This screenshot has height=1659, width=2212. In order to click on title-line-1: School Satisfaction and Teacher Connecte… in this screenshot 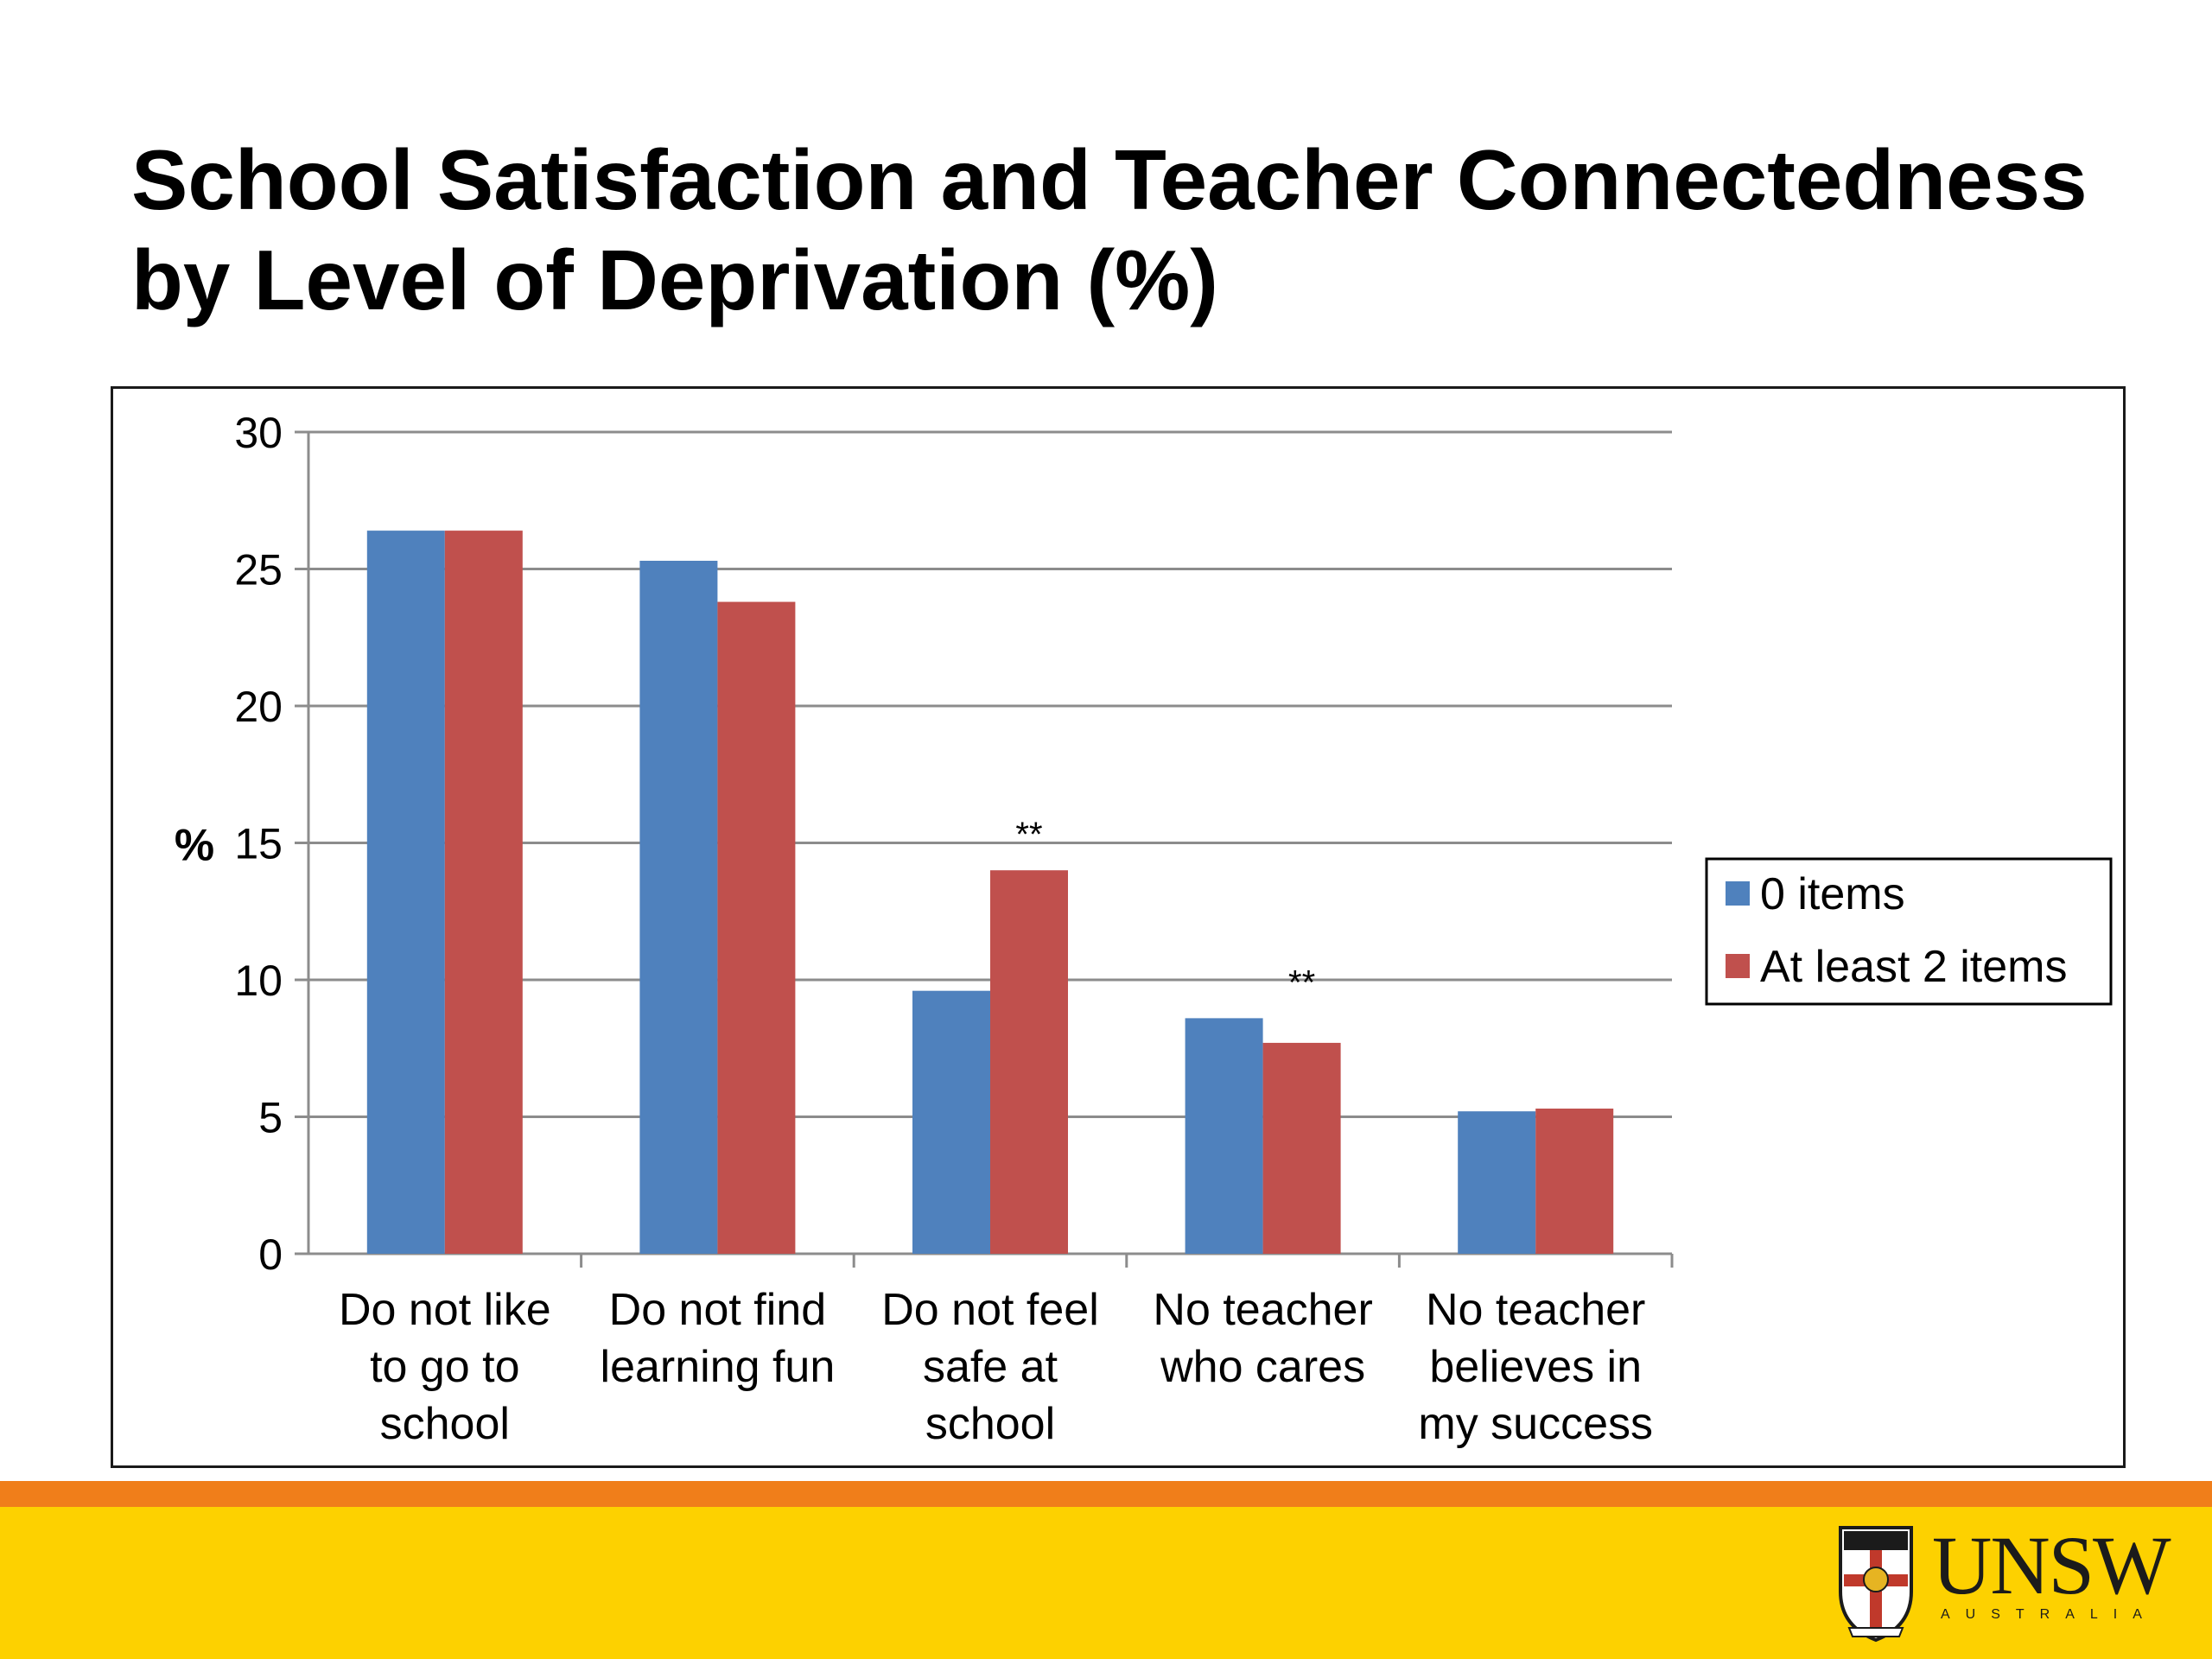, I will do `click(1109, 179)`.